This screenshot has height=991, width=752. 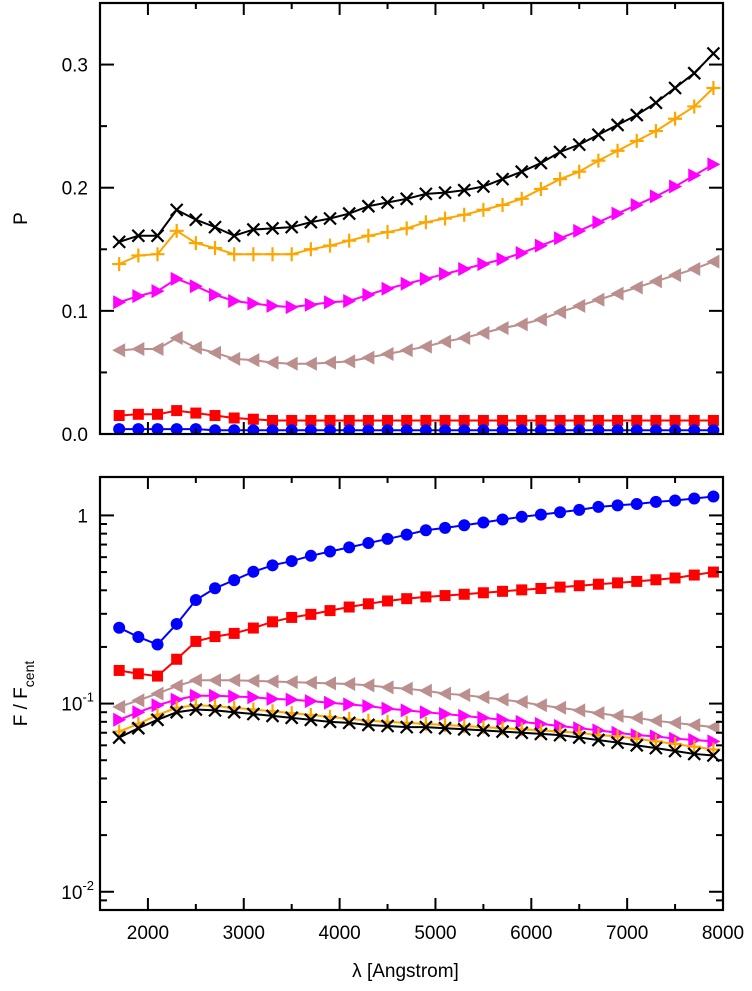 I want to click on x-tick-label: 5000, so click(x=435, y=933).